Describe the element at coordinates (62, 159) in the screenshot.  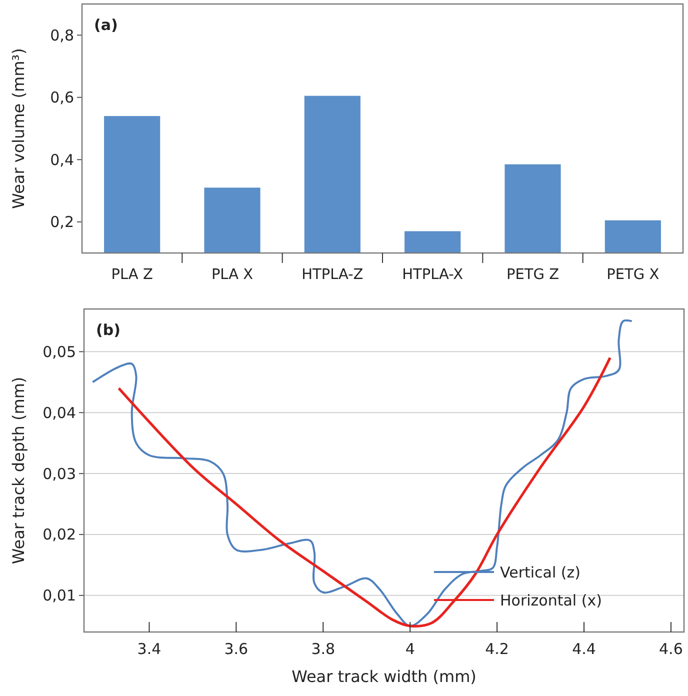
I see `y-tick-label: 0,4` at that location.